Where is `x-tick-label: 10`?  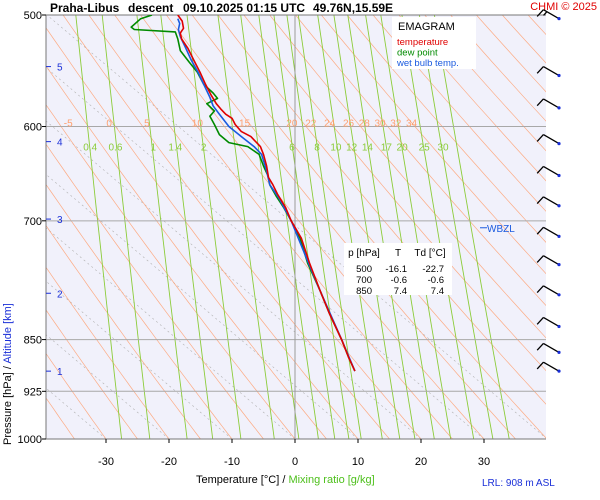 x-tick-label: 10 is located at coordinates (358, 462).